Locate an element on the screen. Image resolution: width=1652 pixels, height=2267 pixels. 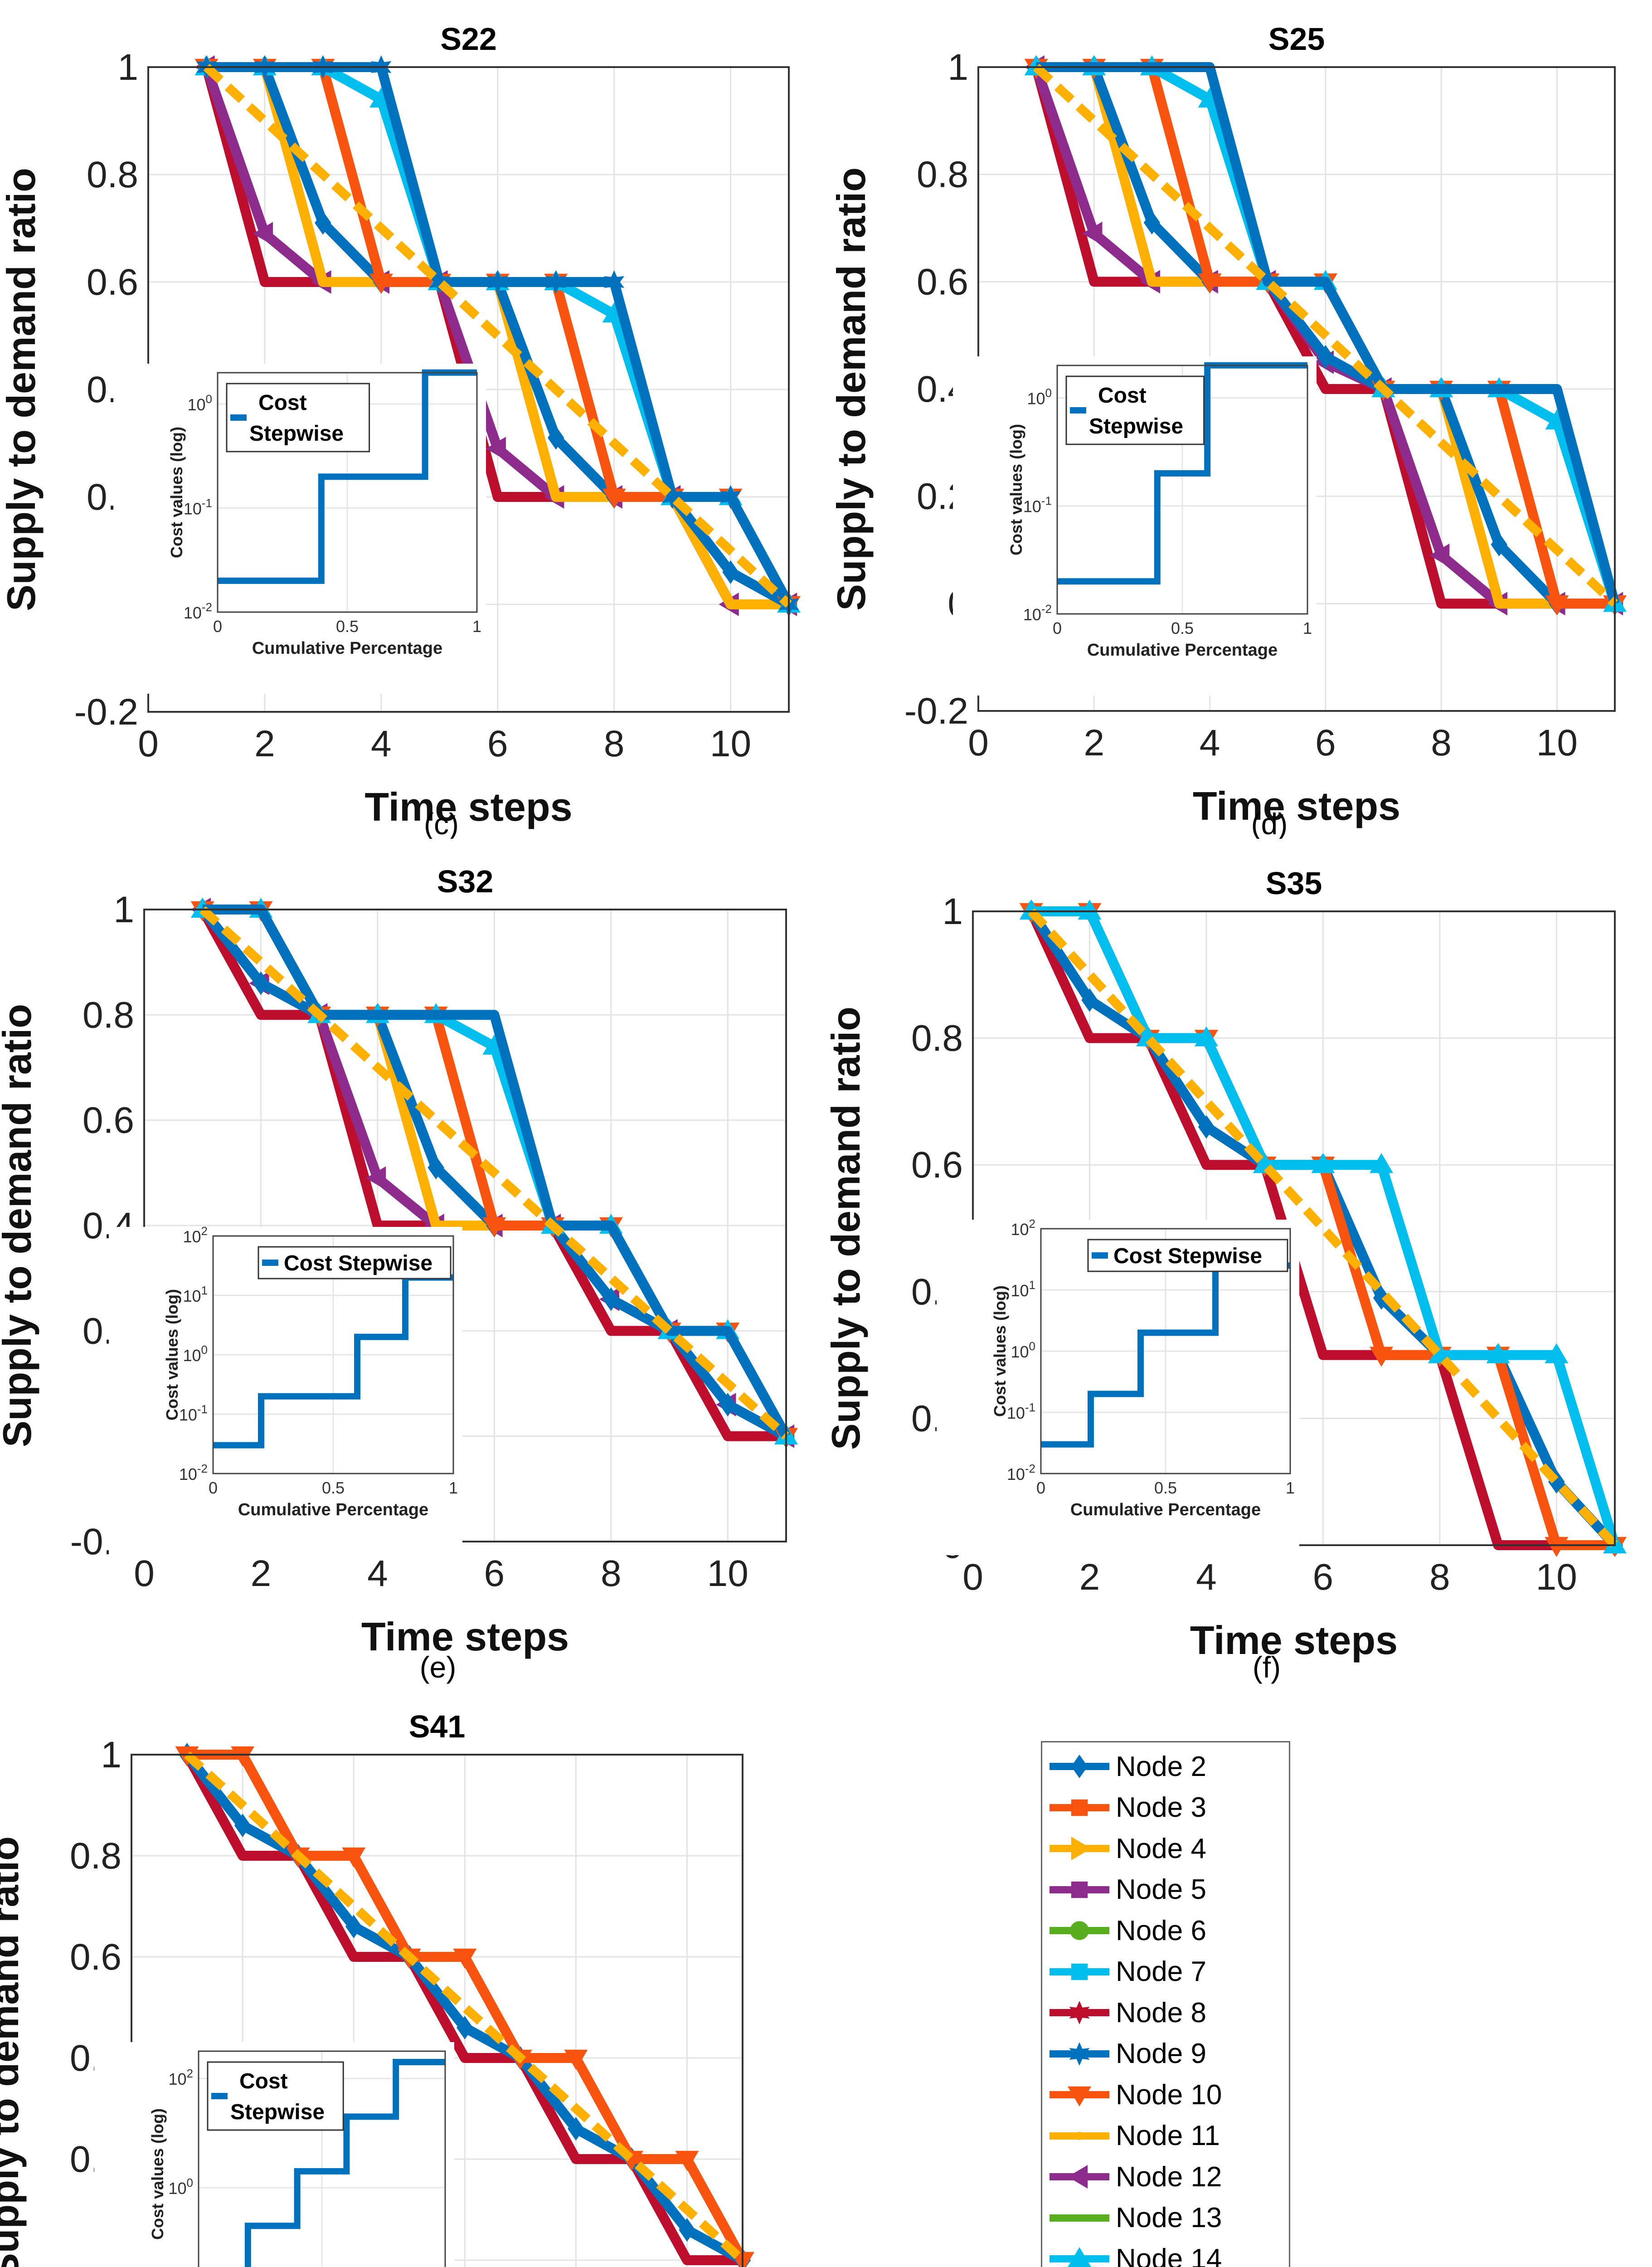
legend-label: Node 11 is located at coordinates (1168, 2136).